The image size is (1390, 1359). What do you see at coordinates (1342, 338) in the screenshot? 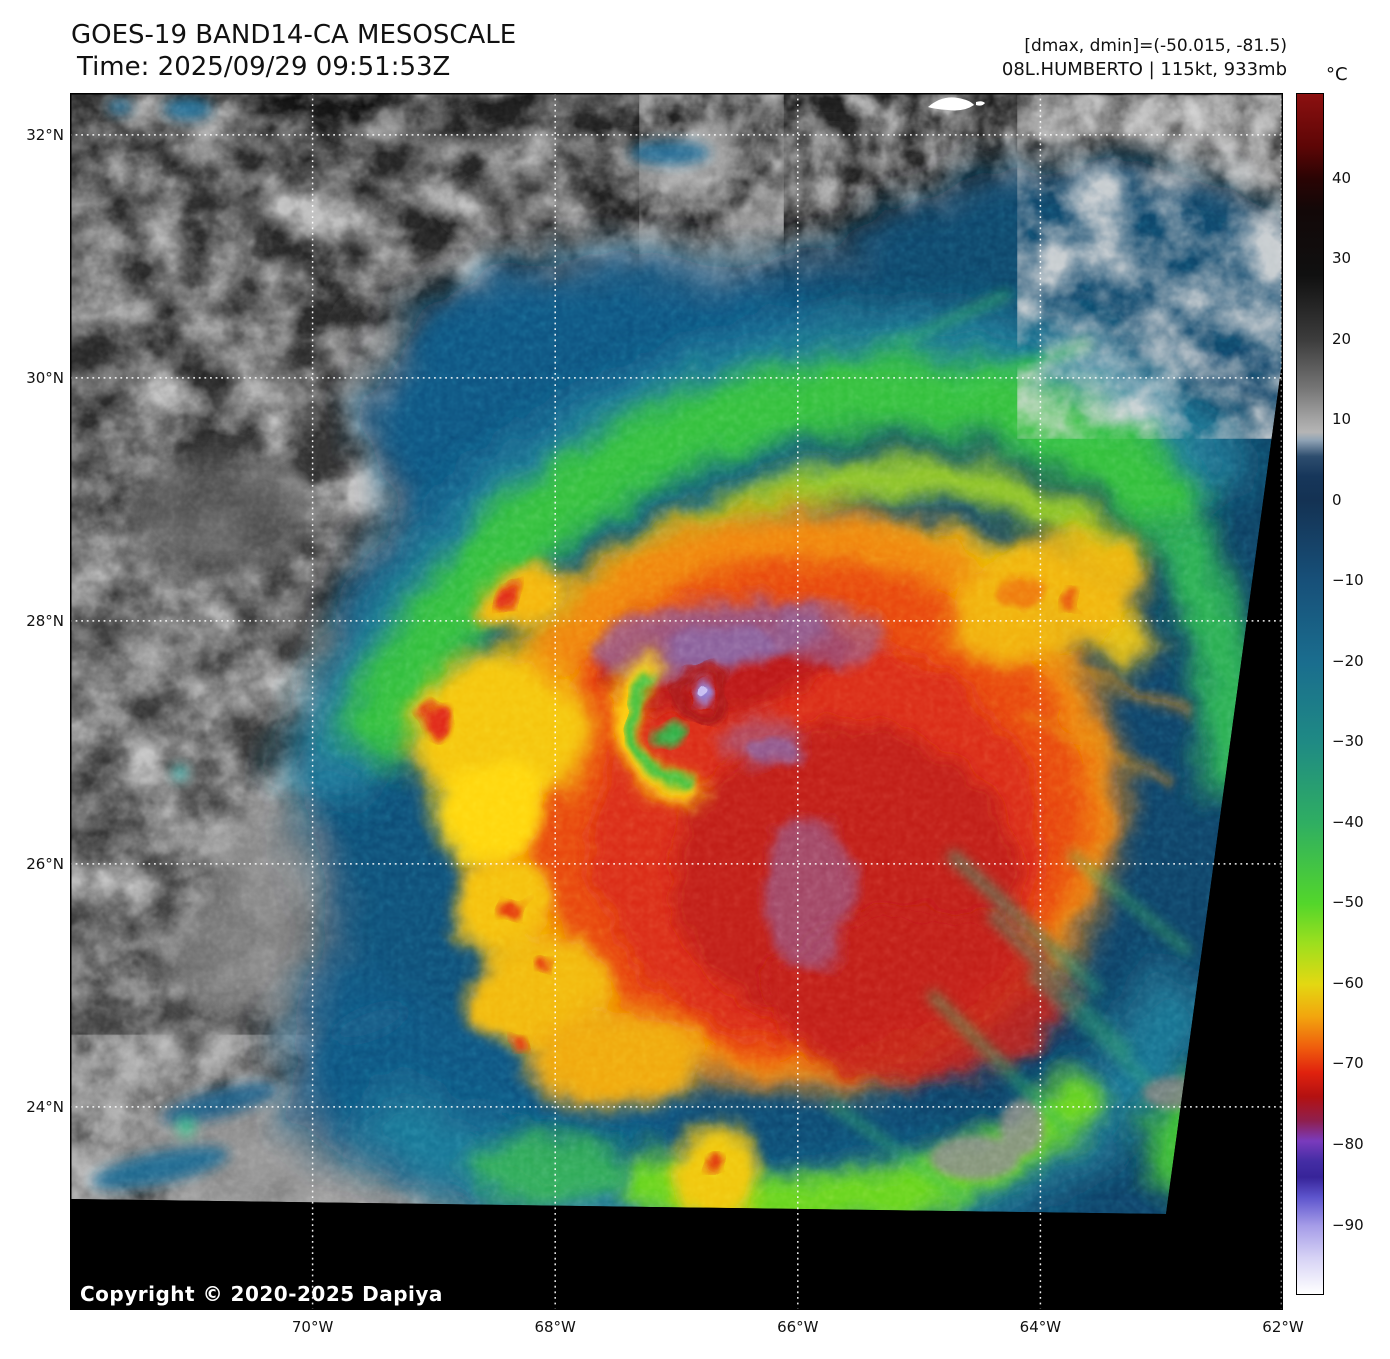
I see `colorbar-tick-20: 20` at bounding box center [1342, 338].